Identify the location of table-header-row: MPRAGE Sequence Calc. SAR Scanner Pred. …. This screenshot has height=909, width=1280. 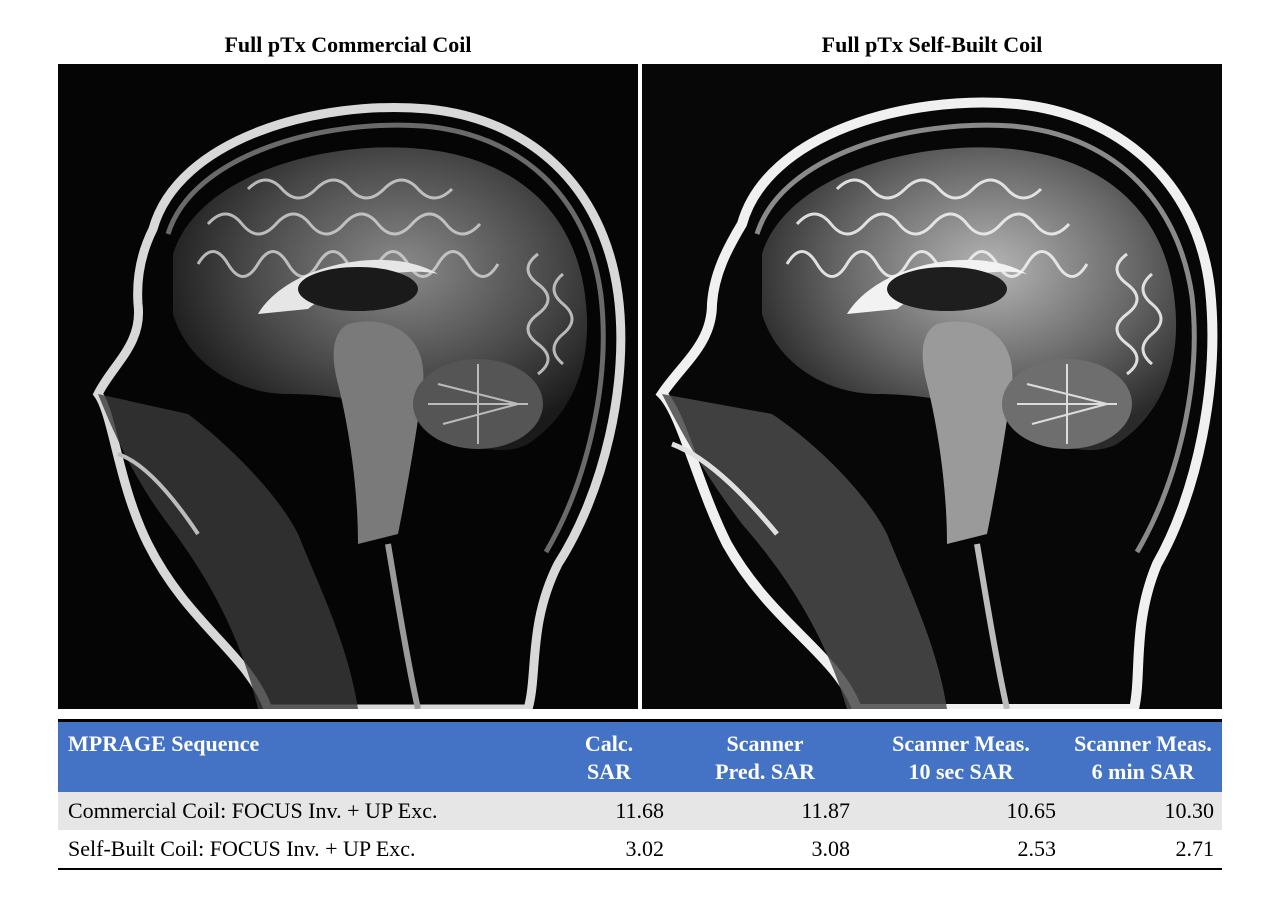
(640, 755).